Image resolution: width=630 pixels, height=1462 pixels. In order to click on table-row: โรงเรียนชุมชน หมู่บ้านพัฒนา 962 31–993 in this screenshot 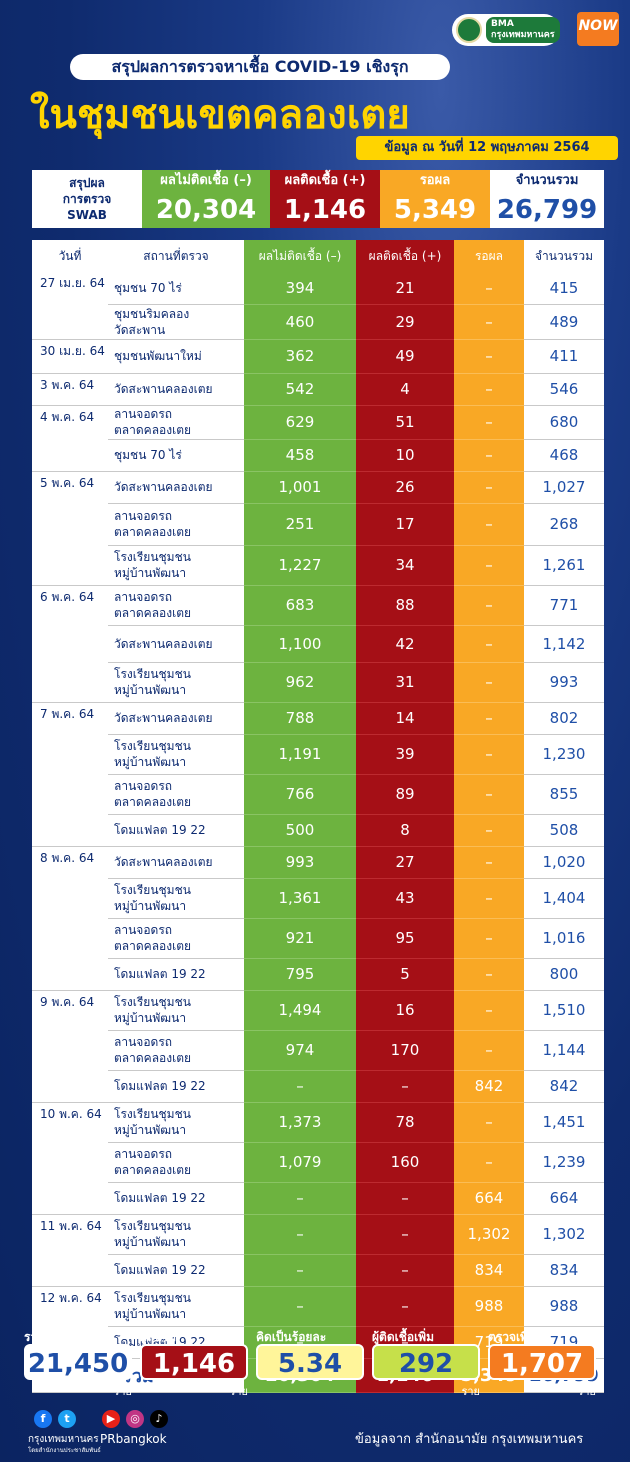, I will do `click(318, 682)`.